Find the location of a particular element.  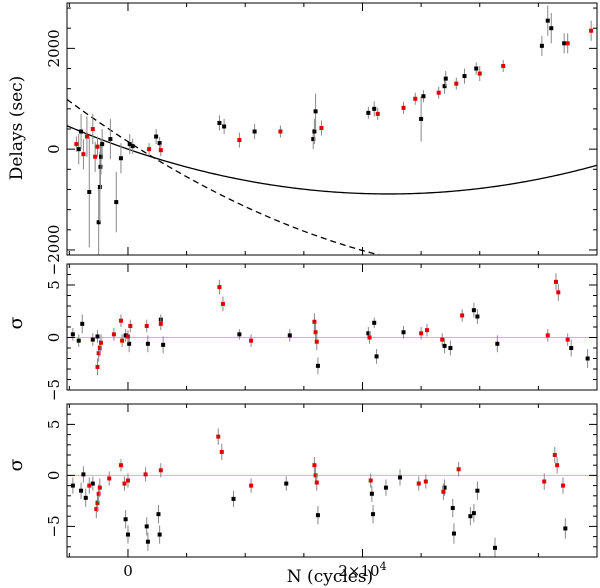

y-tick-label: 5 is located at coordinates (54, 425).